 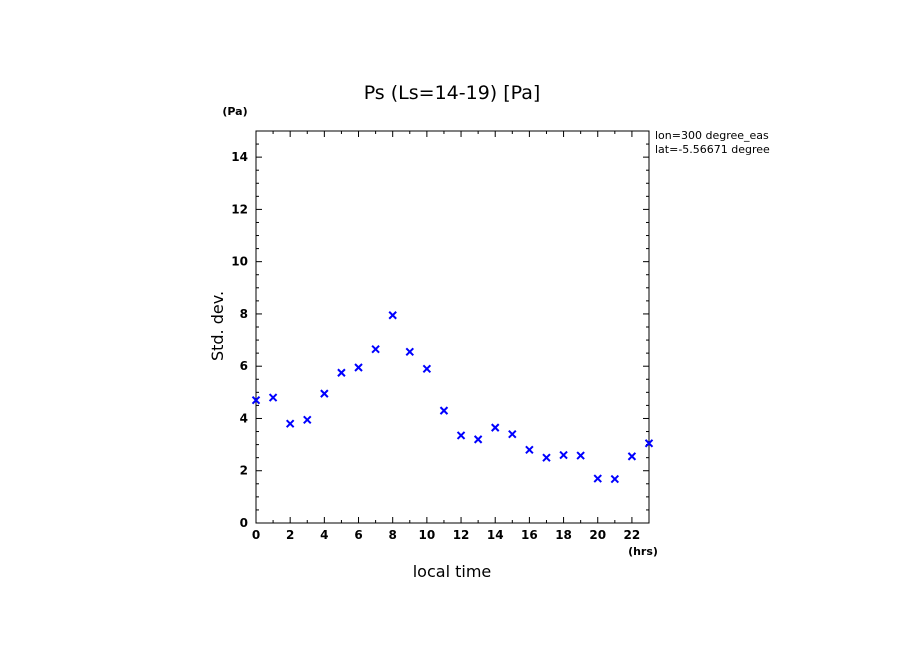 I want to click on x-tick-label: 2, so click(x=290, y=535).